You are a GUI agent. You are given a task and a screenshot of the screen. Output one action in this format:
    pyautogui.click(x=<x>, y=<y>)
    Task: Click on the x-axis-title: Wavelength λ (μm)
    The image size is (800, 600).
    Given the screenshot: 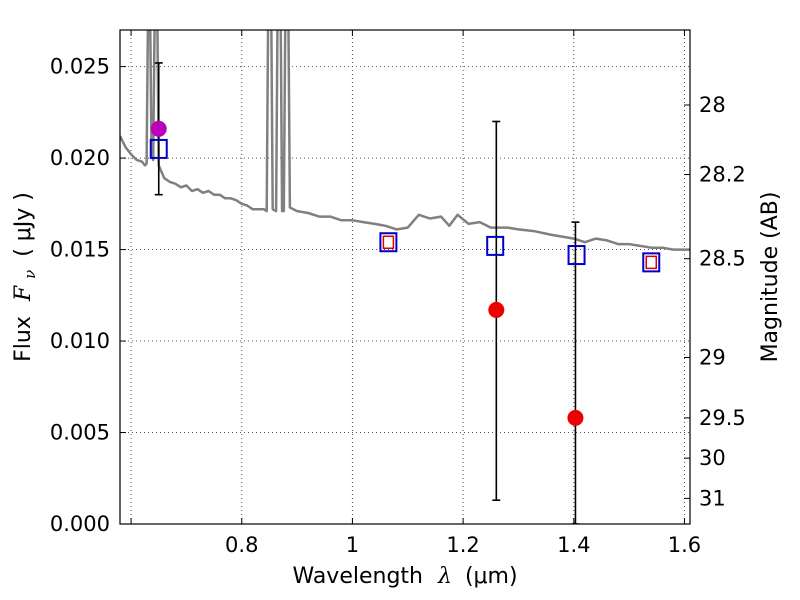 What is the action you would take?
    pyautogui.click(x=404, y=576)
    